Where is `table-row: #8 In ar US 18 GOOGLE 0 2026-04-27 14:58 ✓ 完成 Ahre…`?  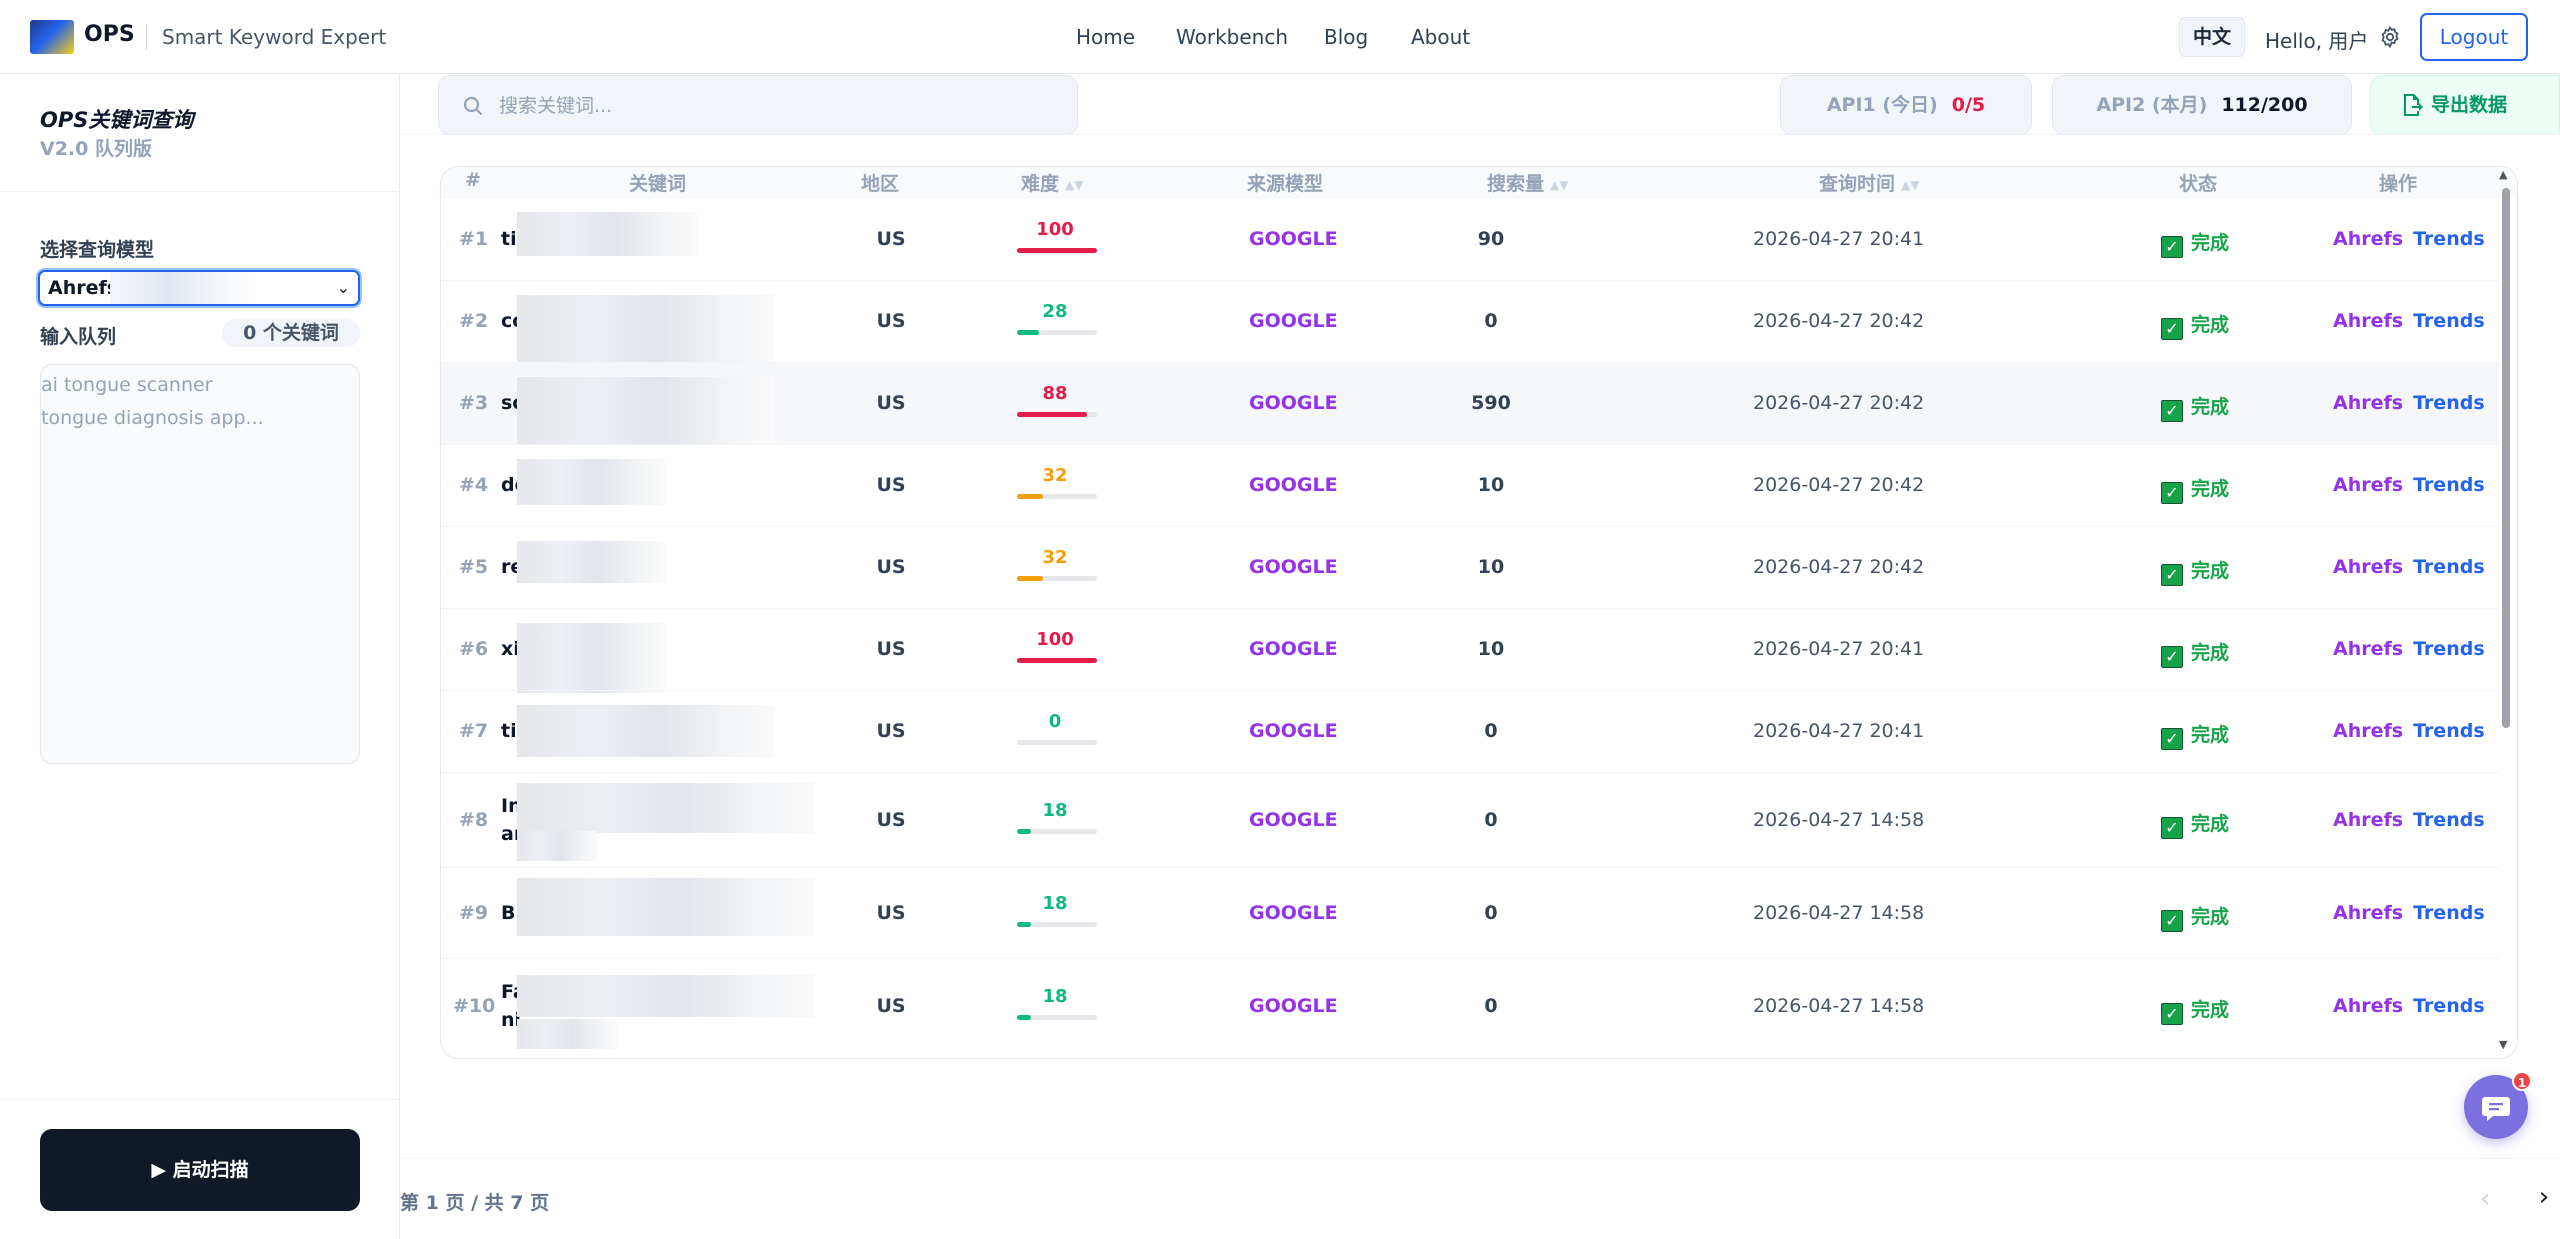 table-row: #8 In ar US 18 GOOGLE 0 2026-04-27 14:58 ✓ 完成 Ahre… is located at coordinates (1470, 819).